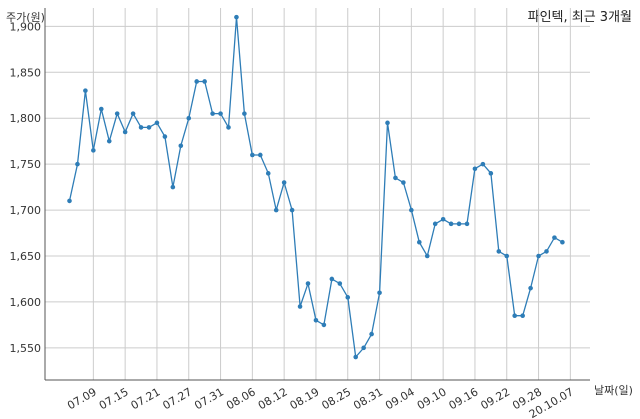  What do you see at coordinates (464, 398) in the screenshot?
I see `x-tick-label: 09.16` at bounding box center [464, 398].